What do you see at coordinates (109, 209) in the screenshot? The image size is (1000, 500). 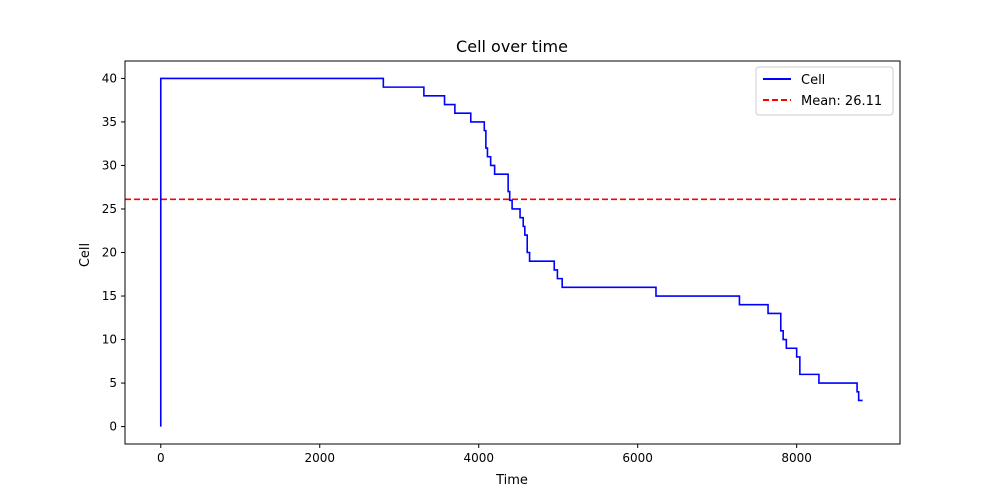 I see `y-tick-label: 25` at bounding box center [109, 209].